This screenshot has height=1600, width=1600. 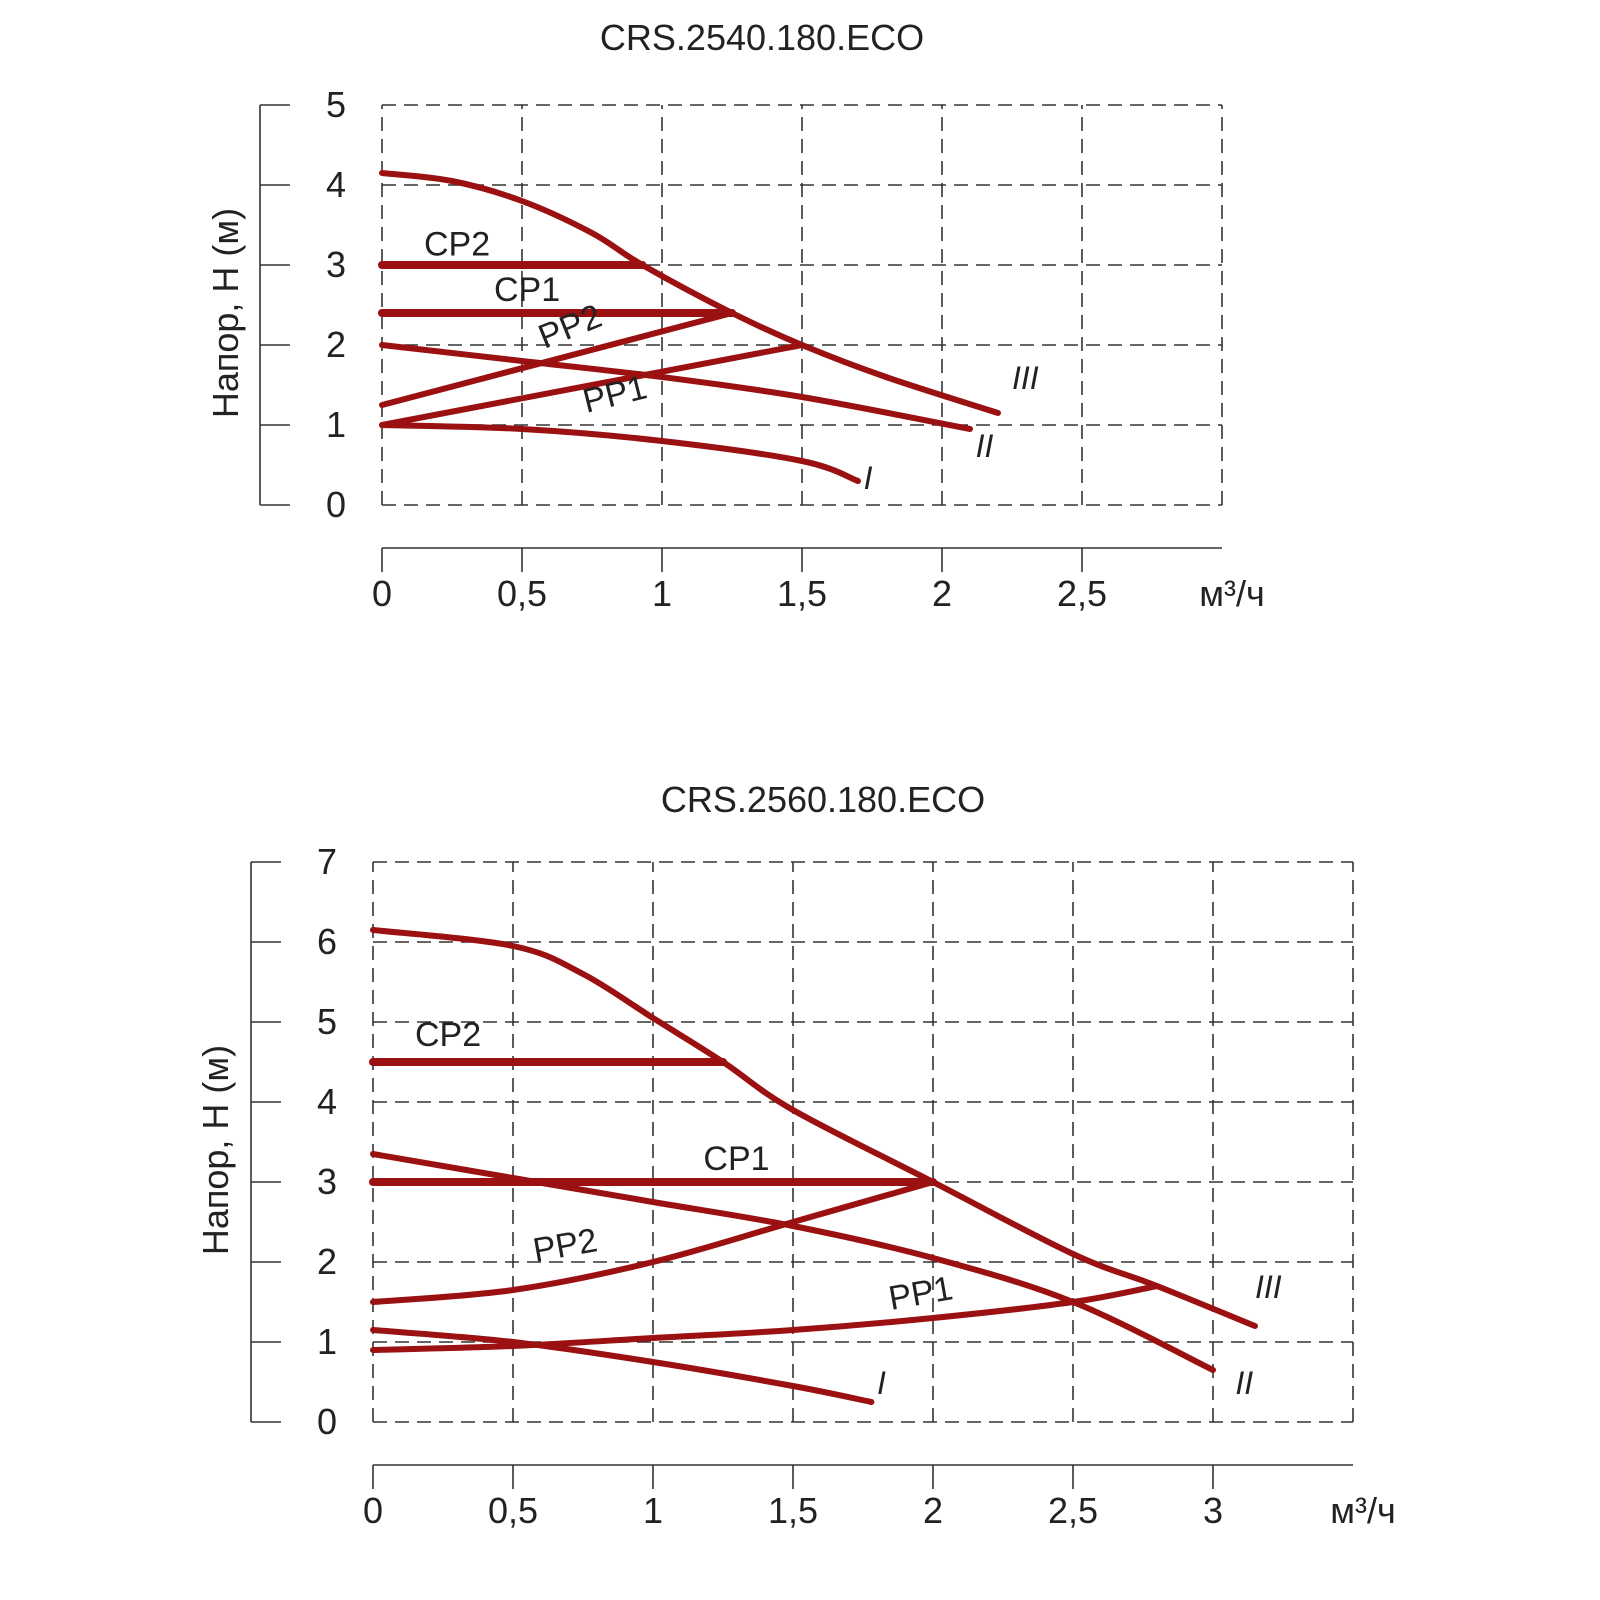 What do you see at coordinates (1213, 1510) in the screenshot?
I see `x-tick-label: 3` at bounding box center [1213, 1510].